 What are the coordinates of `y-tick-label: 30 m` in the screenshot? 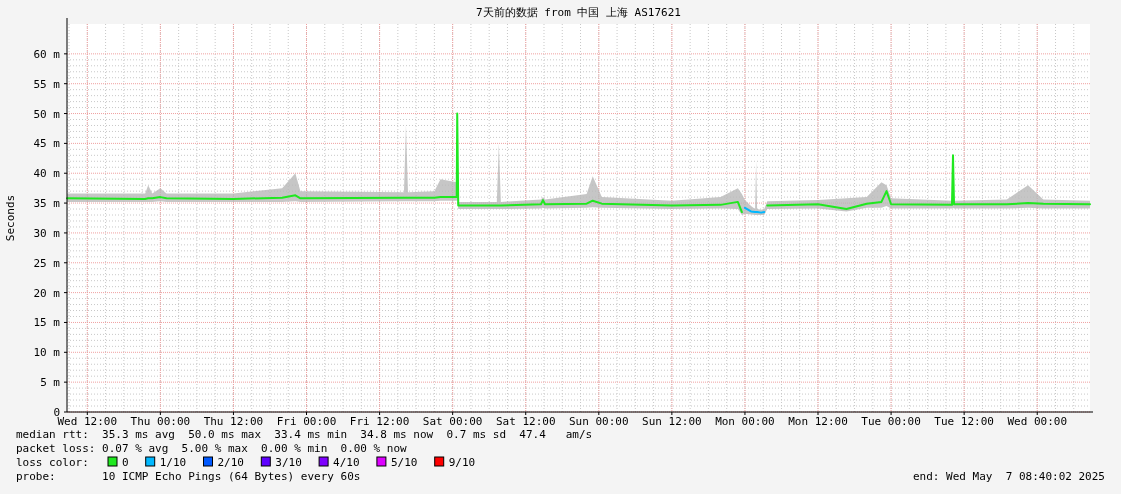 It's located at (47, 233).